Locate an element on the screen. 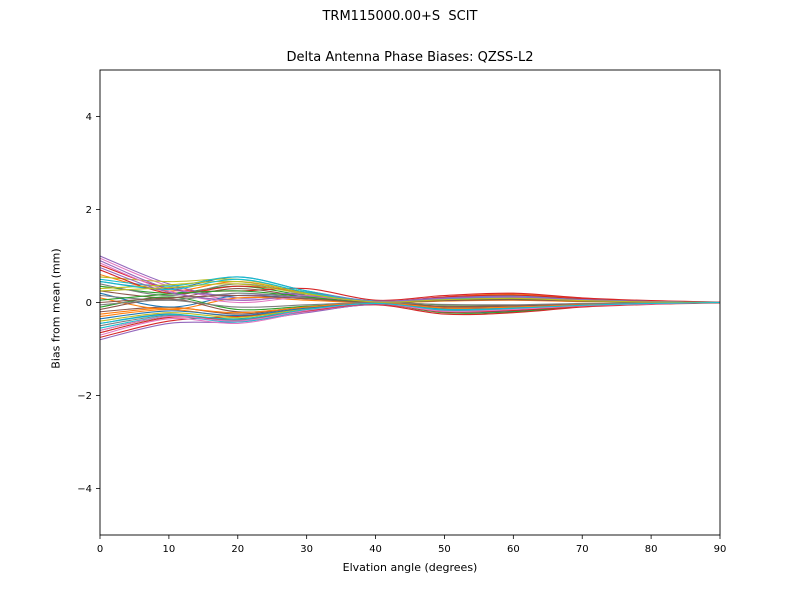  x-axis-label: Elvation angle (degrees) is located at coordinates (410, 567).